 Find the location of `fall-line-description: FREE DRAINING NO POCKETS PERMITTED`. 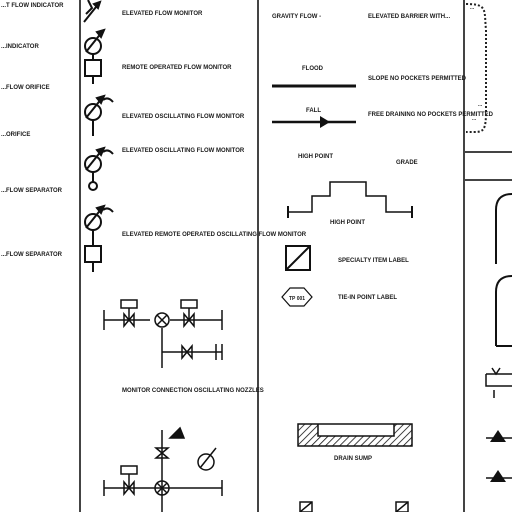

fall-line-description: FREE DRAINING NO POCKETS PERMITTED is located at coordinates (431, 115).